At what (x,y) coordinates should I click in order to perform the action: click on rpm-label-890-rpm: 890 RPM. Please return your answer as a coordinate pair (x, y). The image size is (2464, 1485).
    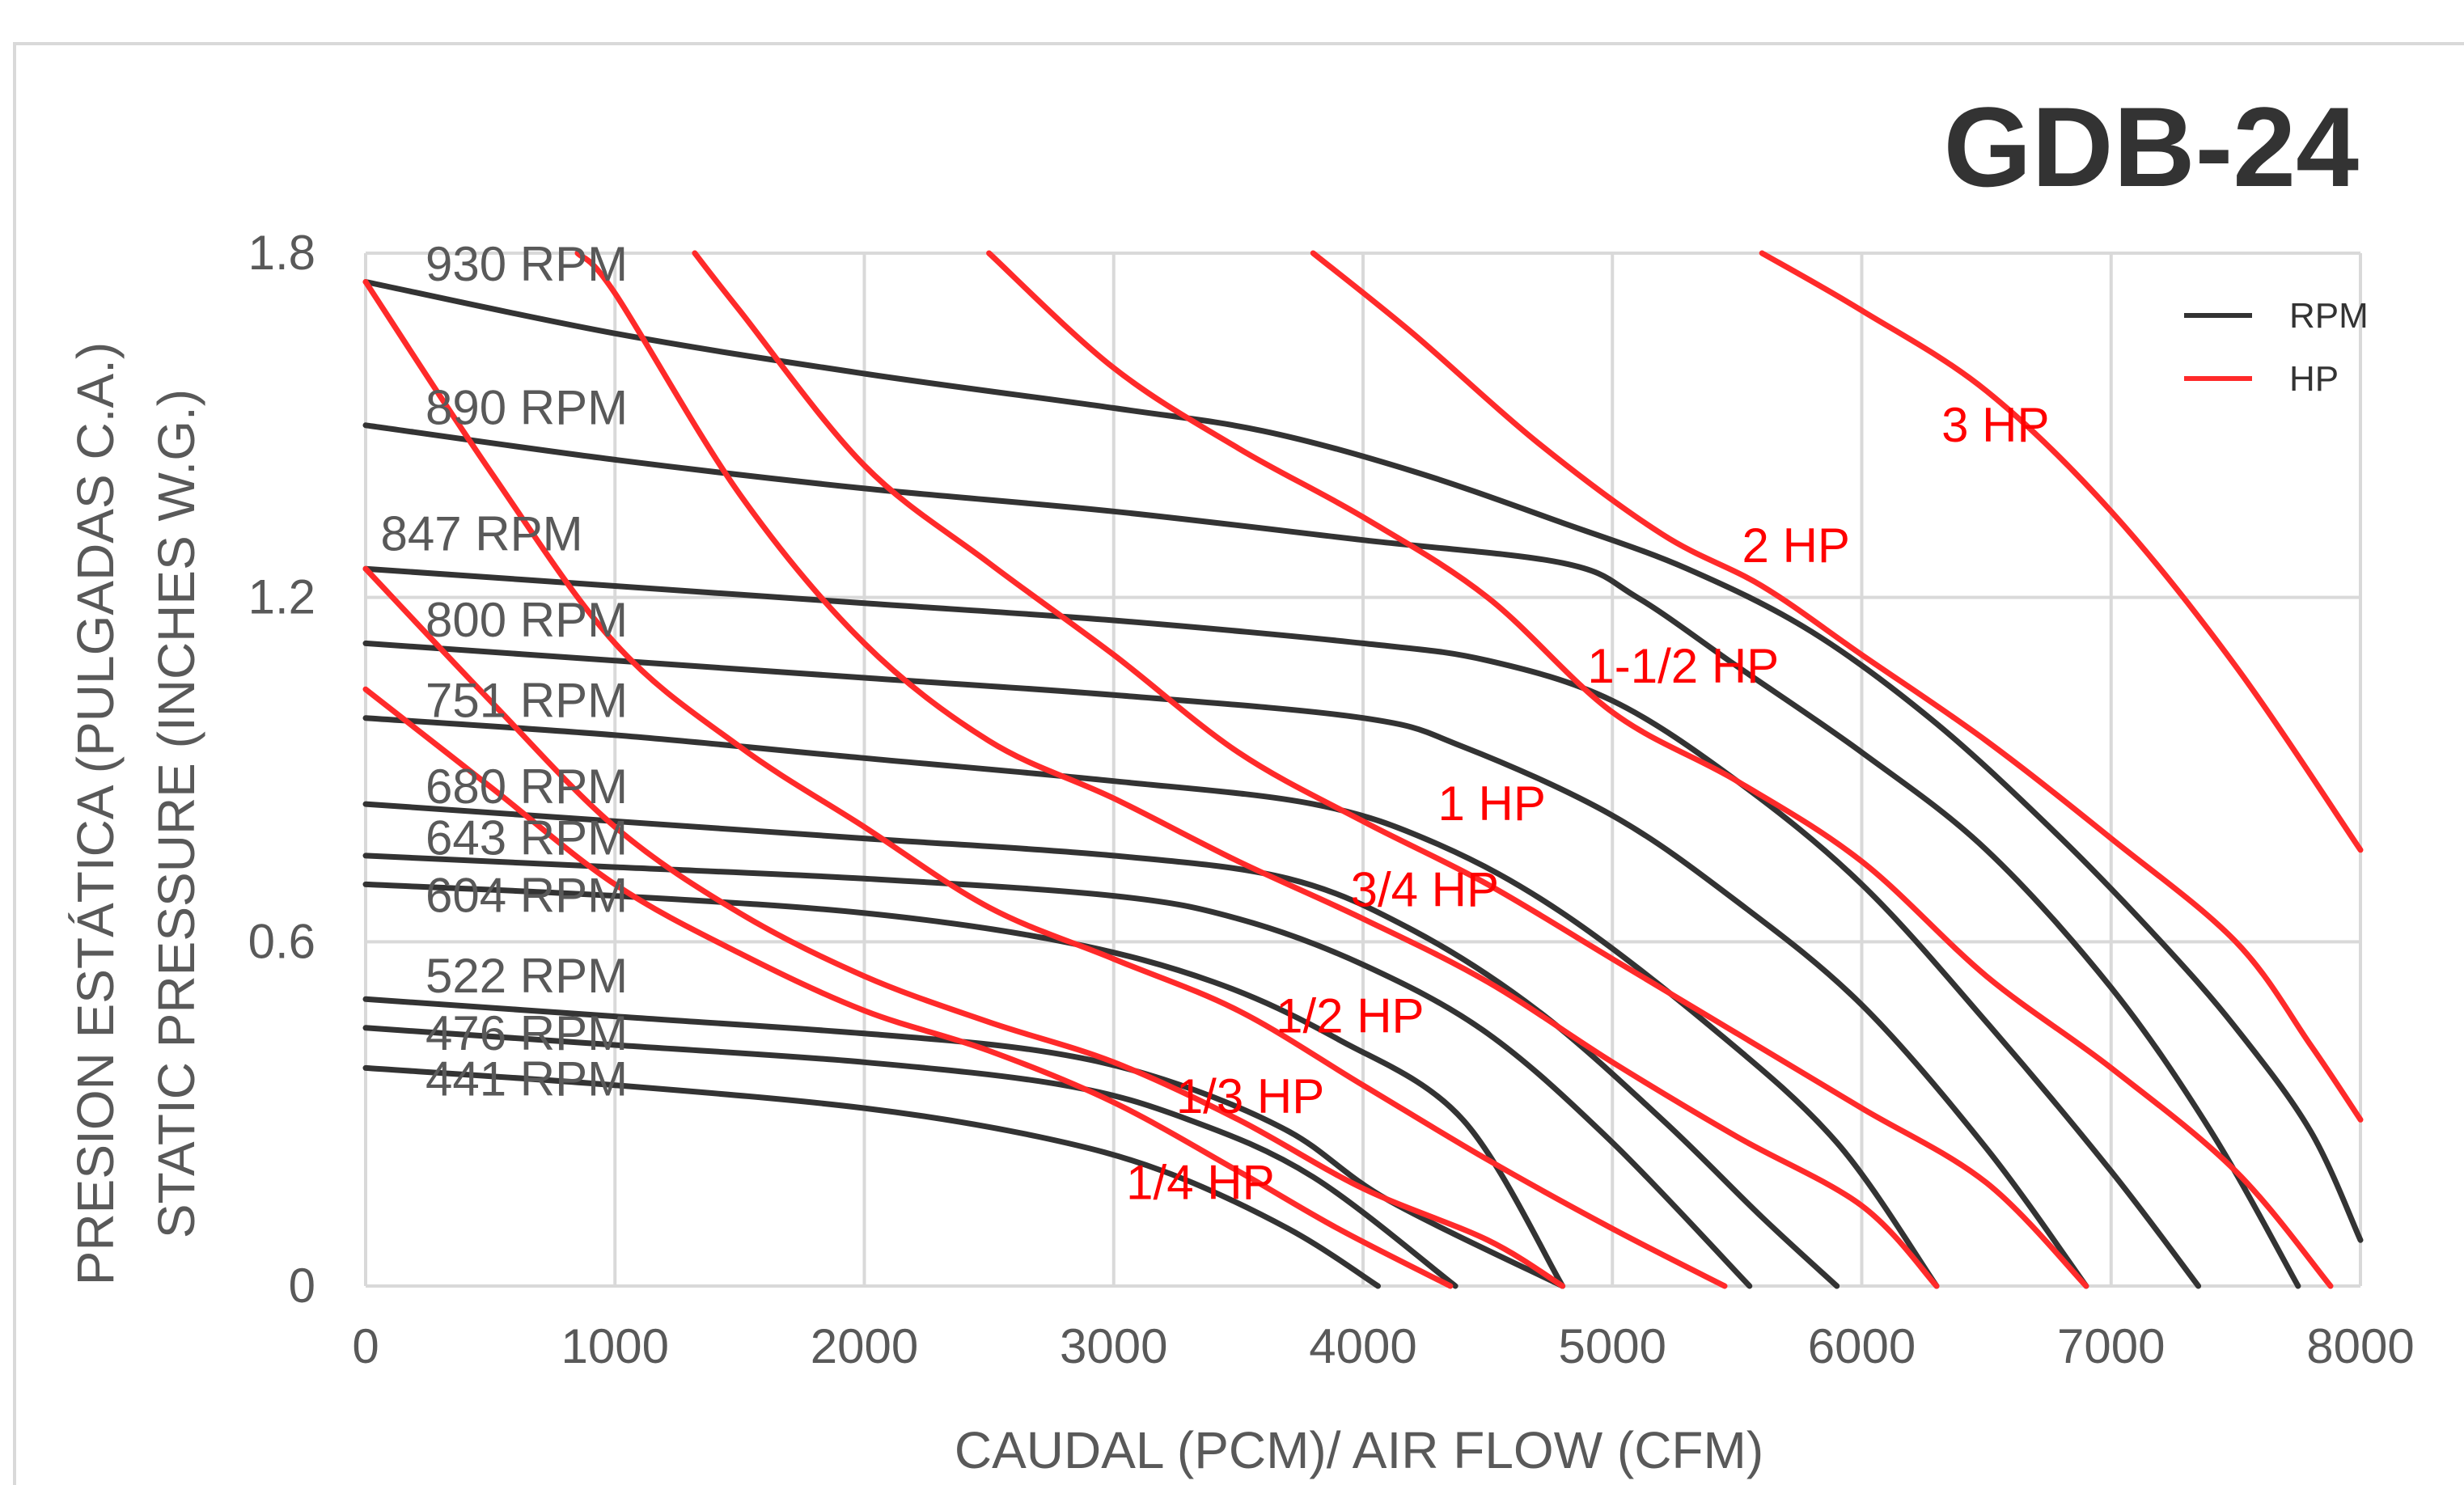
    Looking at the image, I should click on (526, 408).